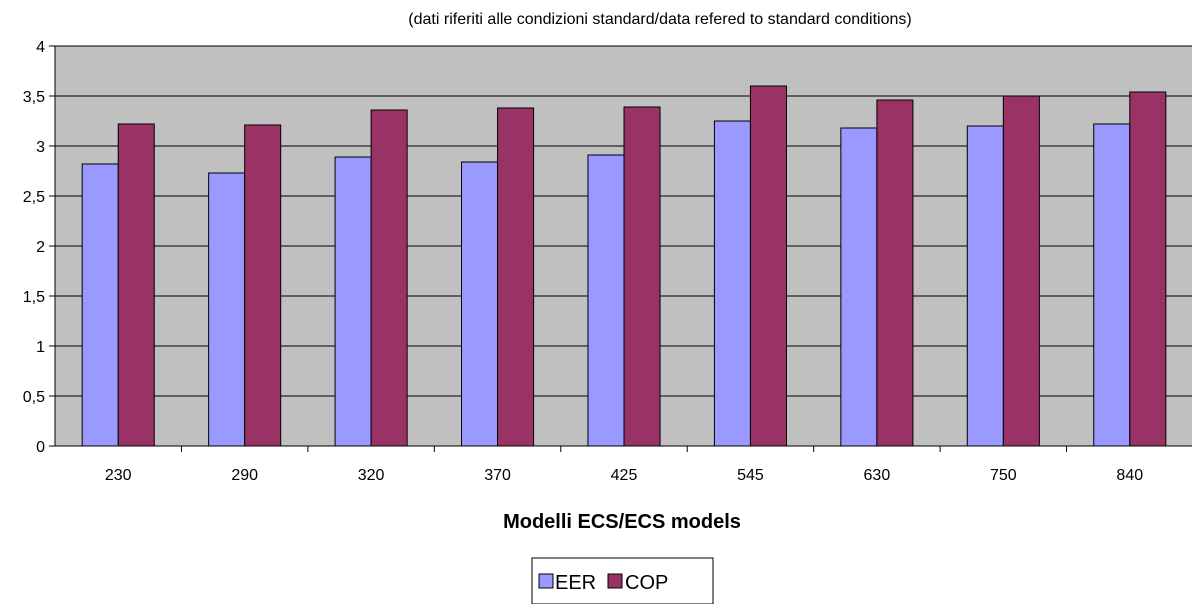 Image resolution: width=1192 pixels, height=604 pixels. What do you see at coordinates (40, 147) in the screenshot?
I see `y-tick-label: 3` at bounding box center [40, 147].